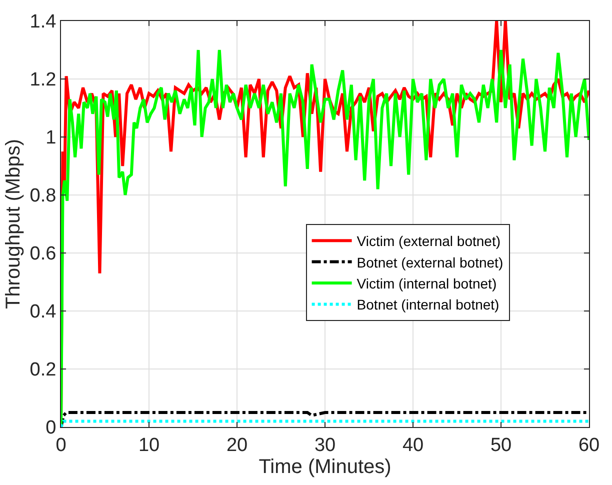 The image size is (612, 485). Describe the element at coordinates (43, 80) in the screenshot. I see `y-tick-label: 1.2` at that location.